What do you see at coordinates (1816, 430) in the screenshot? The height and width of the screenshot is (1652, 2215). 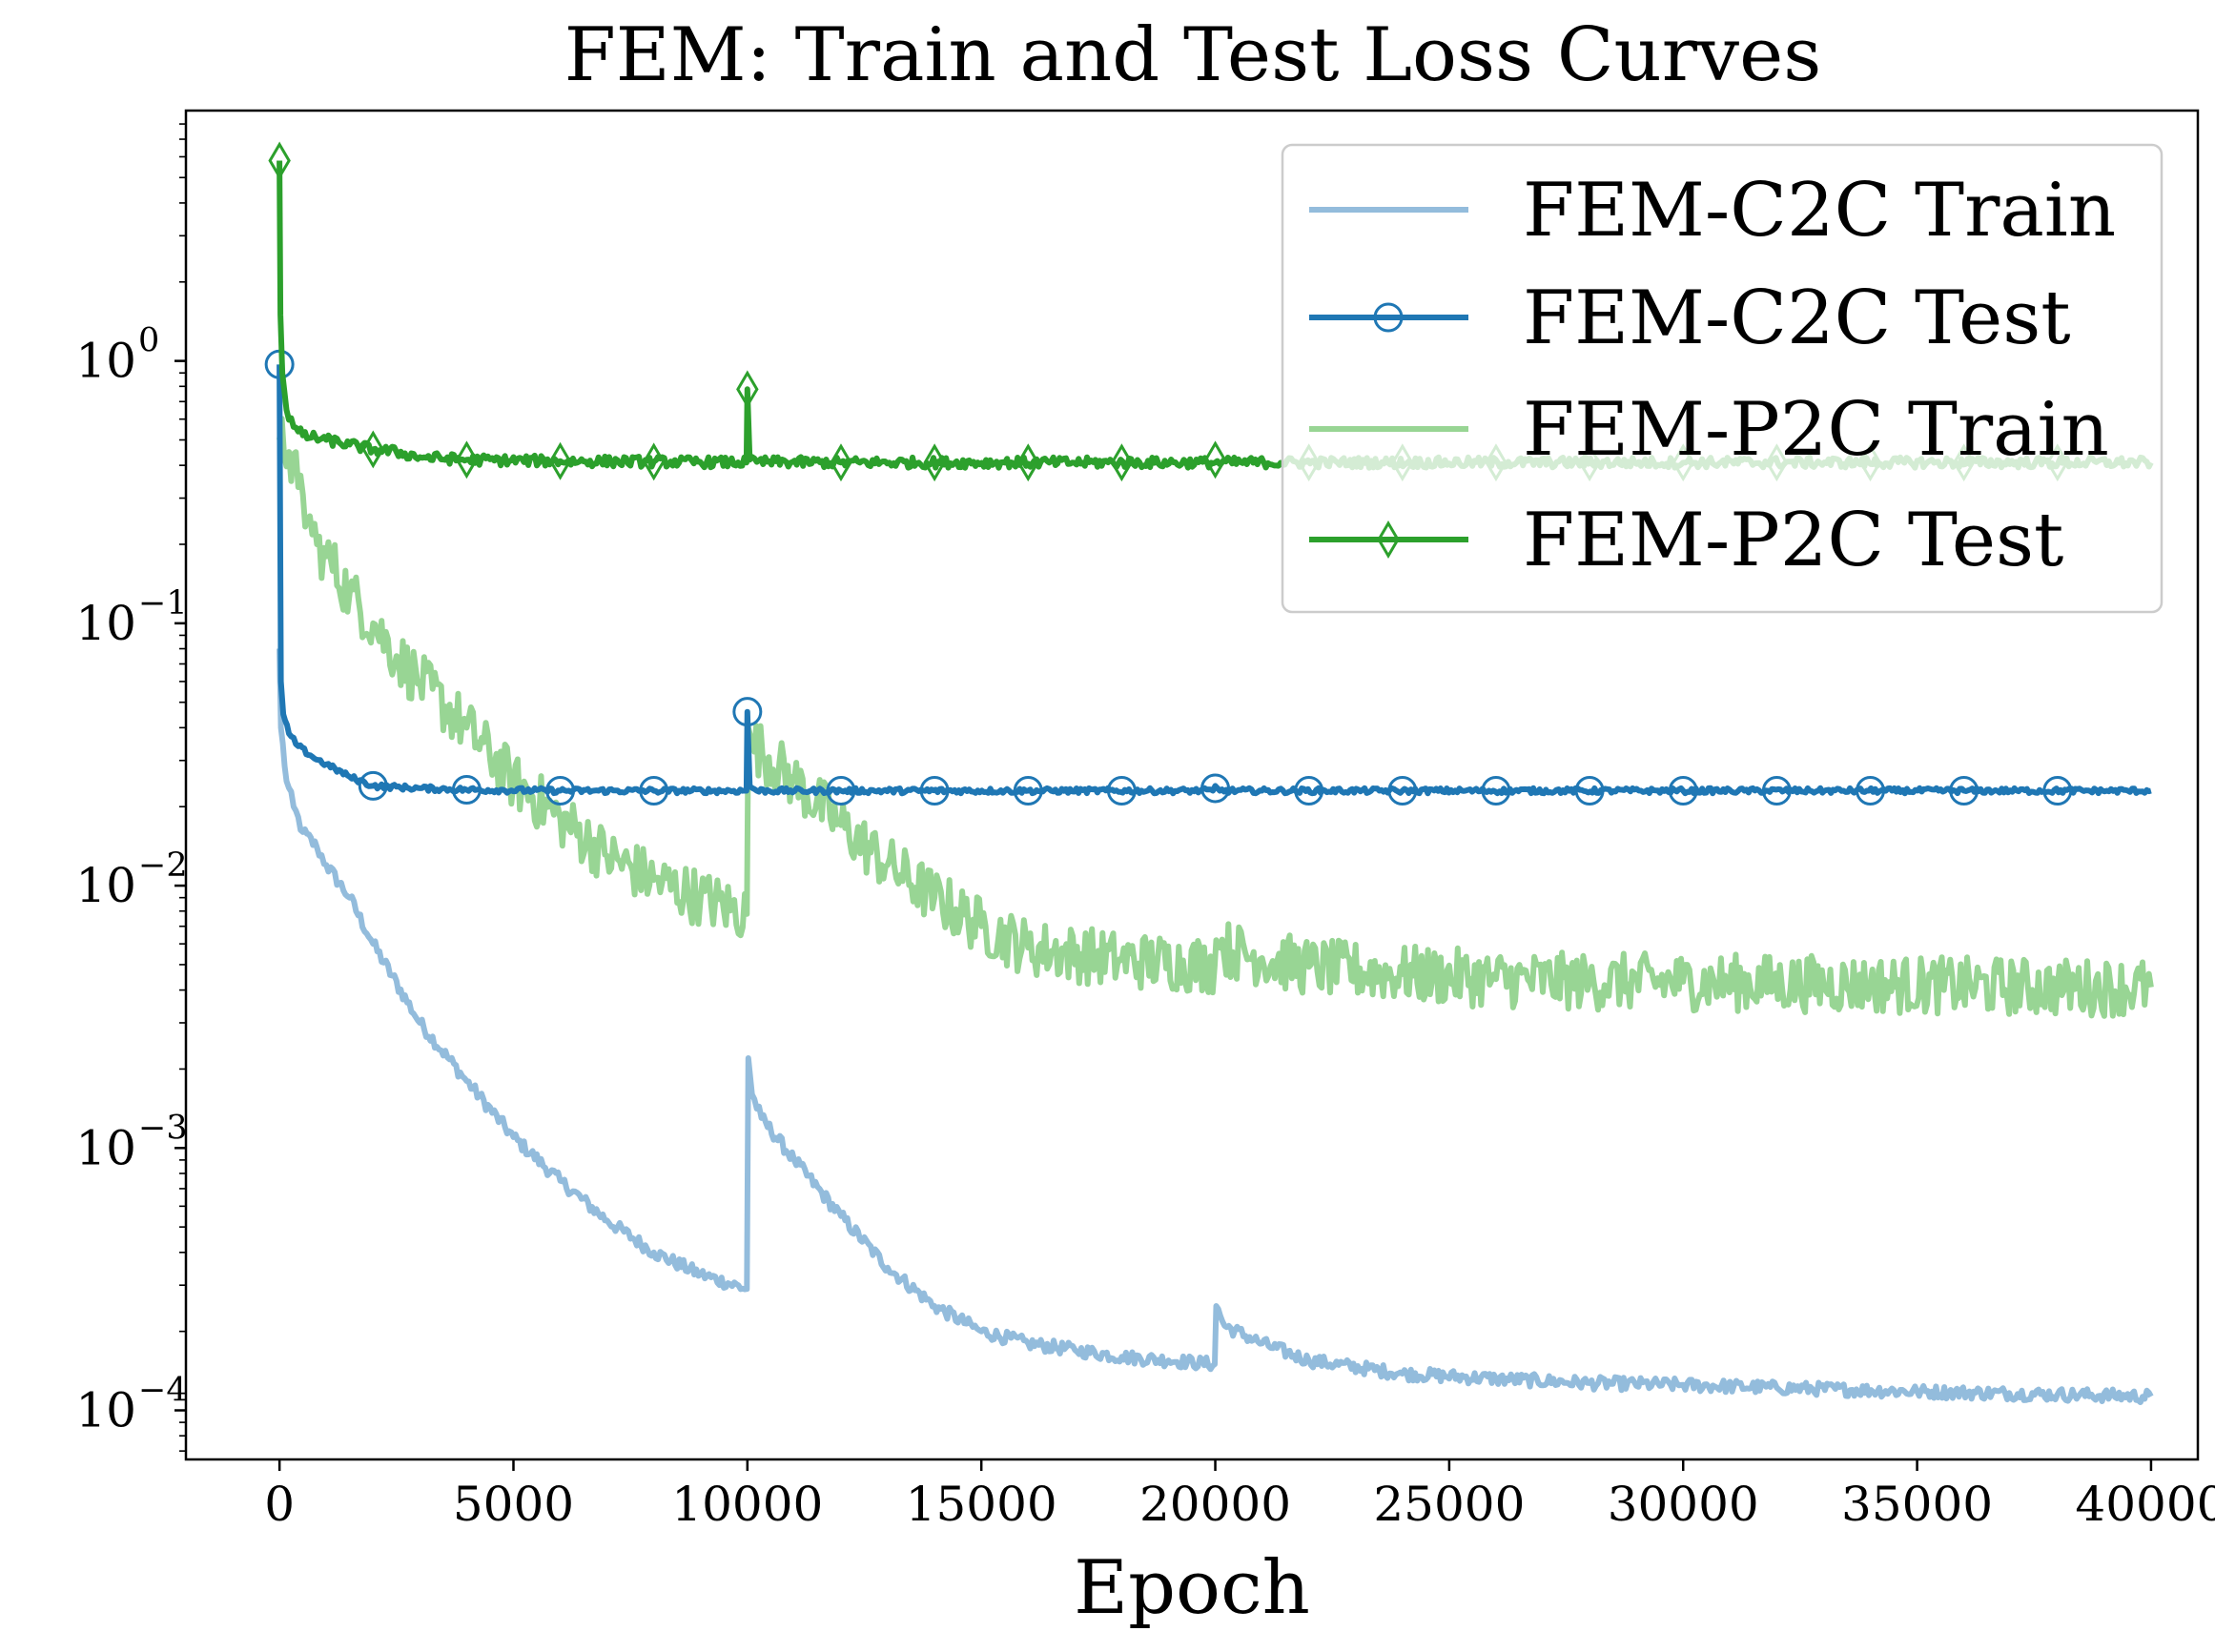 I see `legend-label-fem-p2c-train: FEM-P2C Train` at bounding box center [1816, 430].